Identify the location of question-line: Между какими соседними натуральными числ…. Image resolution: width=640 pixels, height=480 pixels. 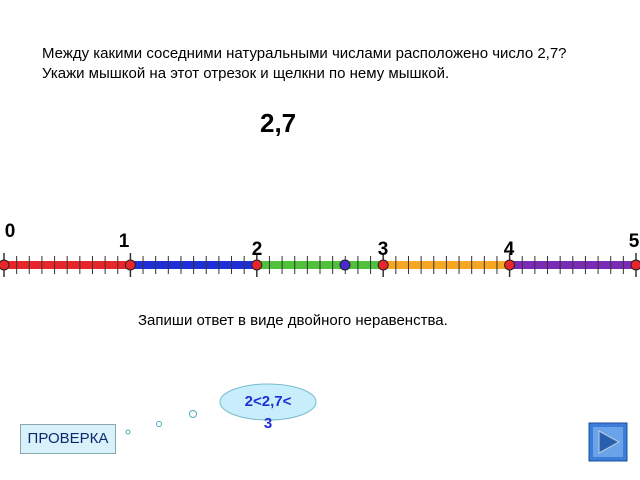
(304, 53).